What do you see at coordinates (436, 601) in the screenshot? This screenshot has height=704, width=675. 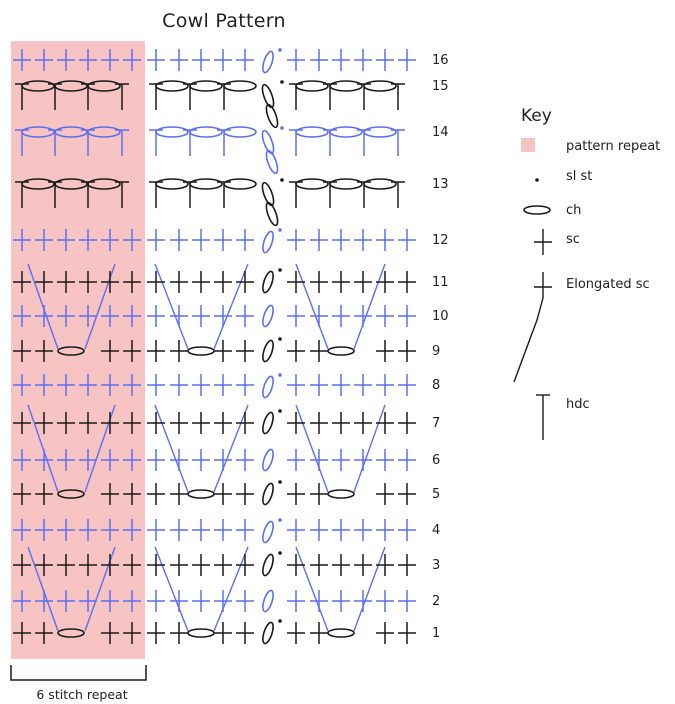 I see `row-number: 2` at bounding box center [436, 601].